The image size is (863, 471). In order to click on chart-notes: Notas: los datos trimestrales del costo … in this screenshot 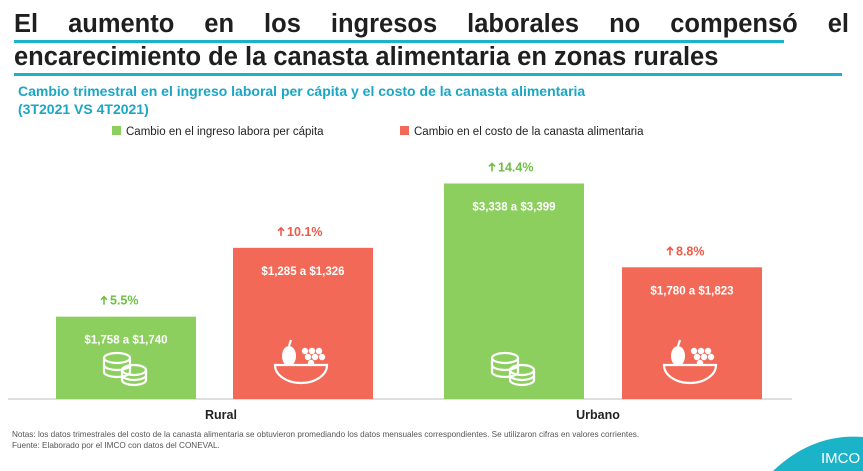, I will do `click(392, 440)`.